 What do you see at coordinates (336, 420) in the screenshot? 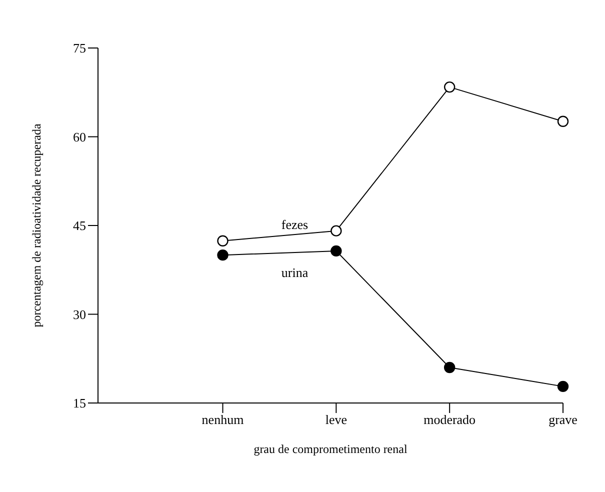
I see `x-tick-label: leve` at bounding box center [336, 420].